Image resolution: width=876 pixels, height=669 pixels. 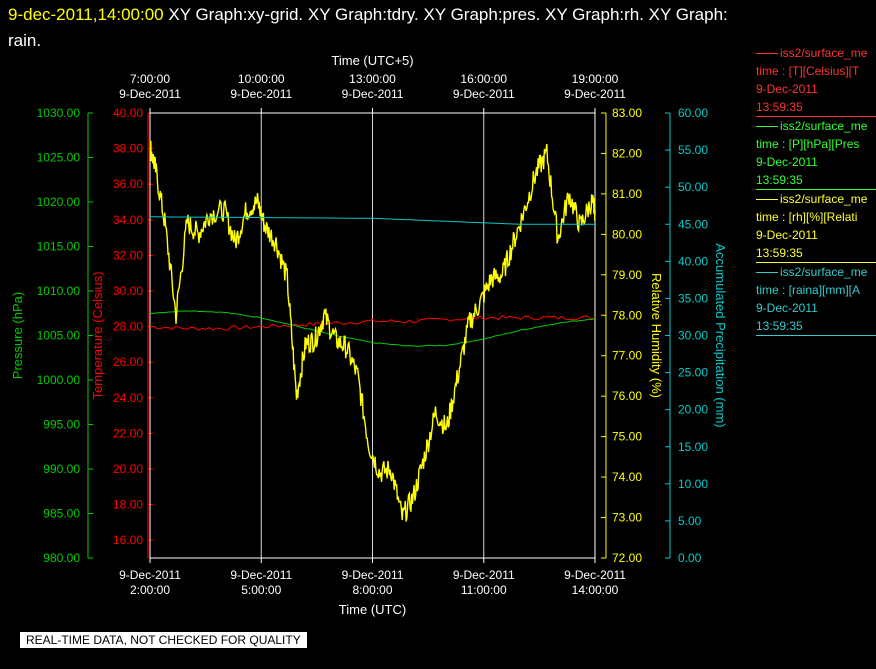 What do you see at coordinates (86, 14) in the screenshot?
I see `header-datetime: 9-dec-2011,14:00:00` at bounding box center [86, 14].